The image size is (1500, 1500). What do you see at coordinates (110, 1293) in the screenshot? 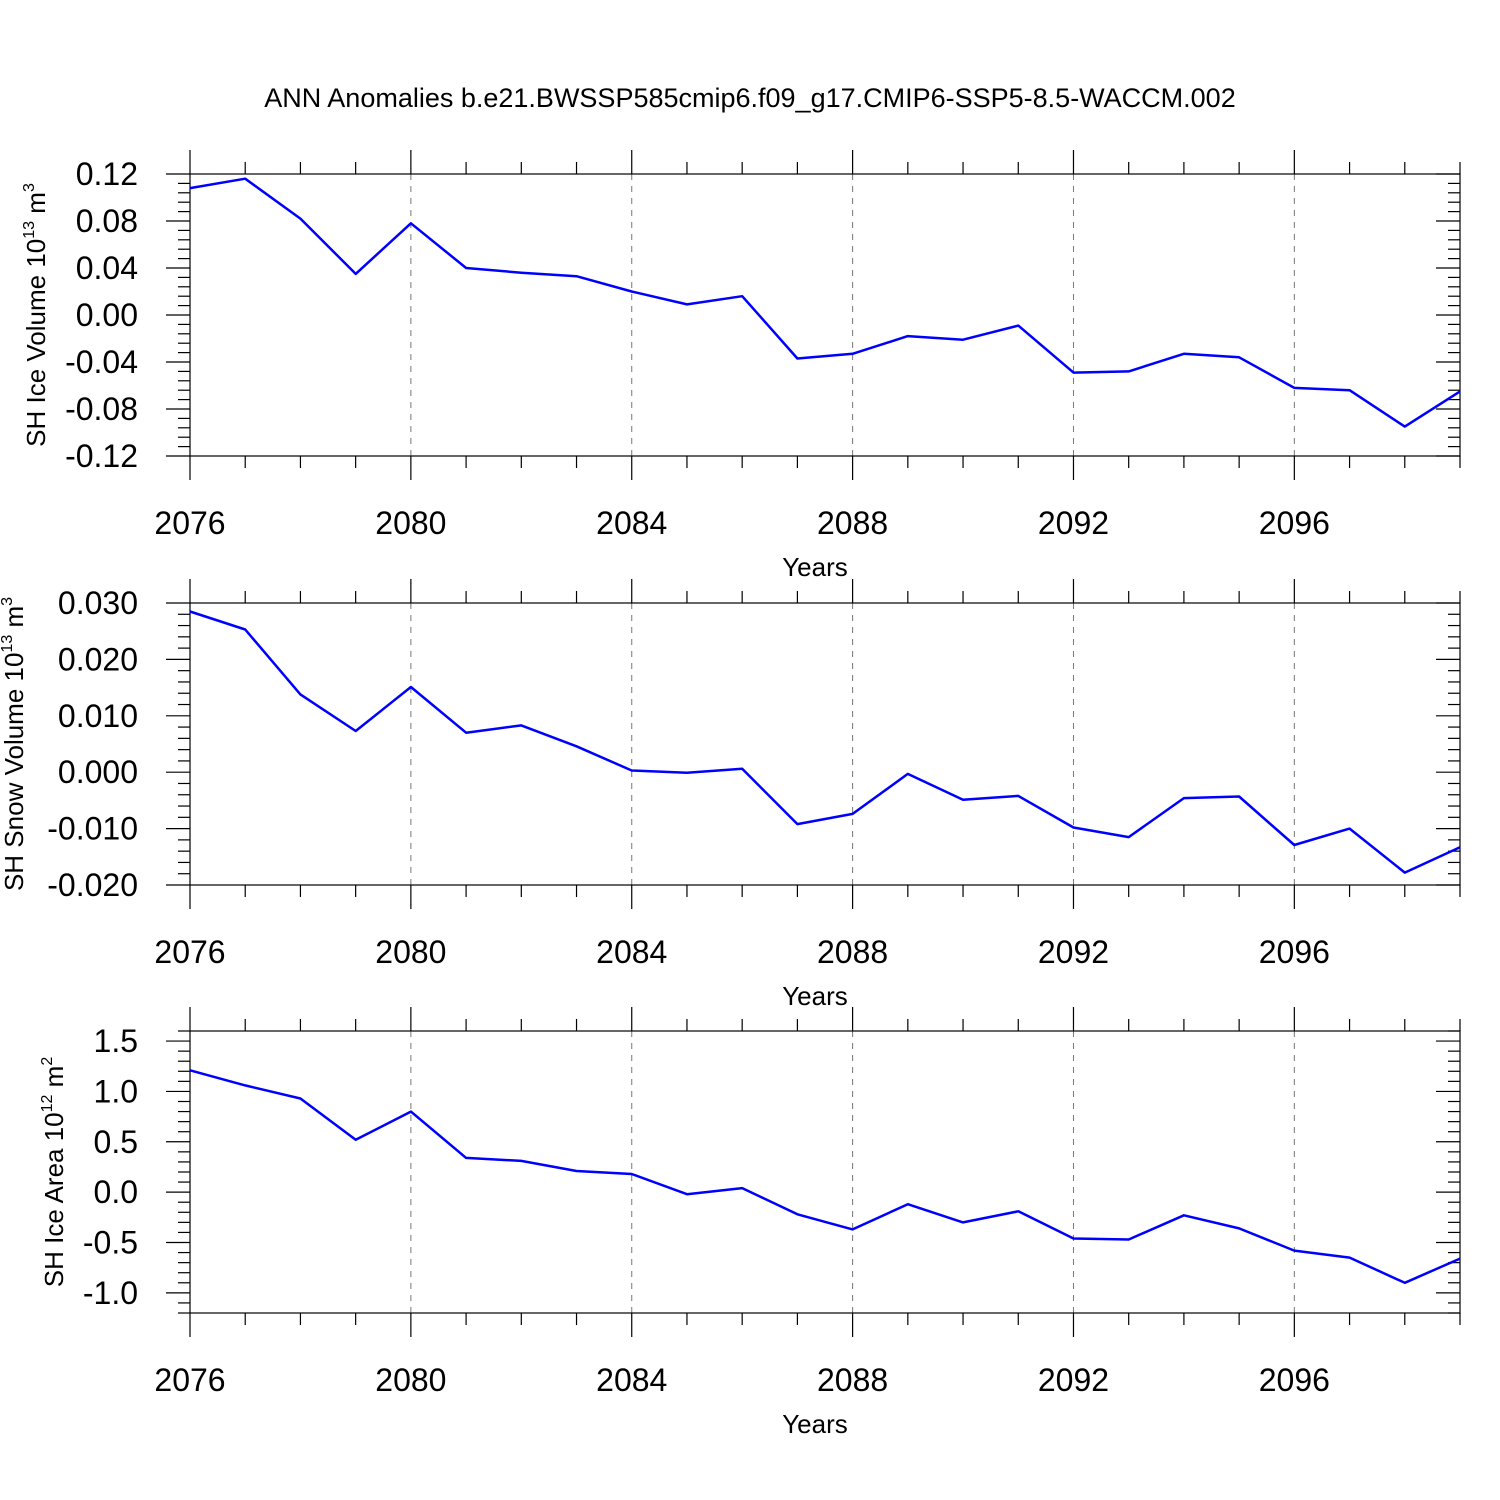
I see `y-tick-label: -1.0` at bounding box center [110, 1293].